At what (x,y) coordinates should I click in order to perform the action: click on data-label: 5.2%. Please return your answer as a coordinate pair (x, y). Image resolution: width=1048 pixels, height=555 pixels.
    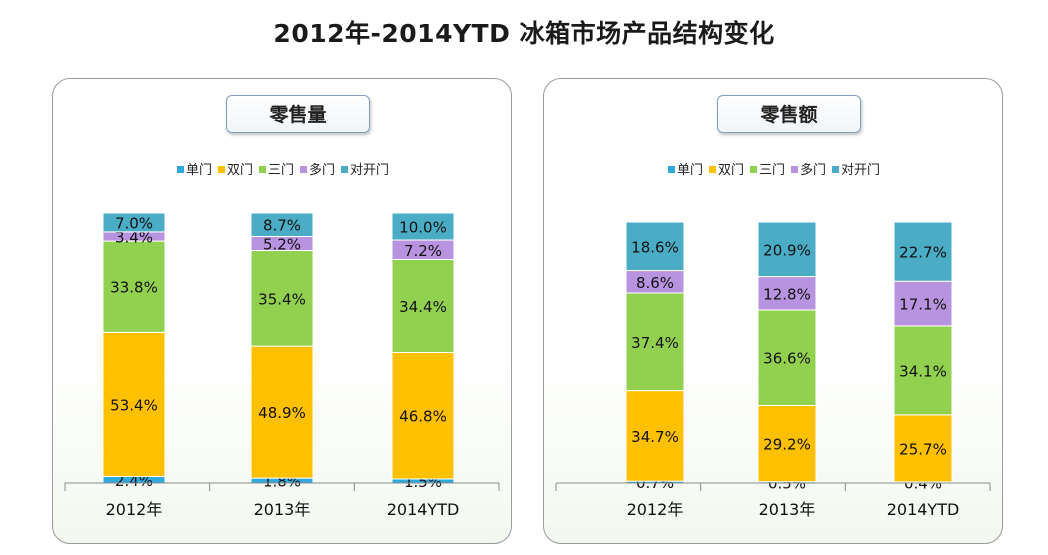
    Looking at the image, I should click on (282, 245).